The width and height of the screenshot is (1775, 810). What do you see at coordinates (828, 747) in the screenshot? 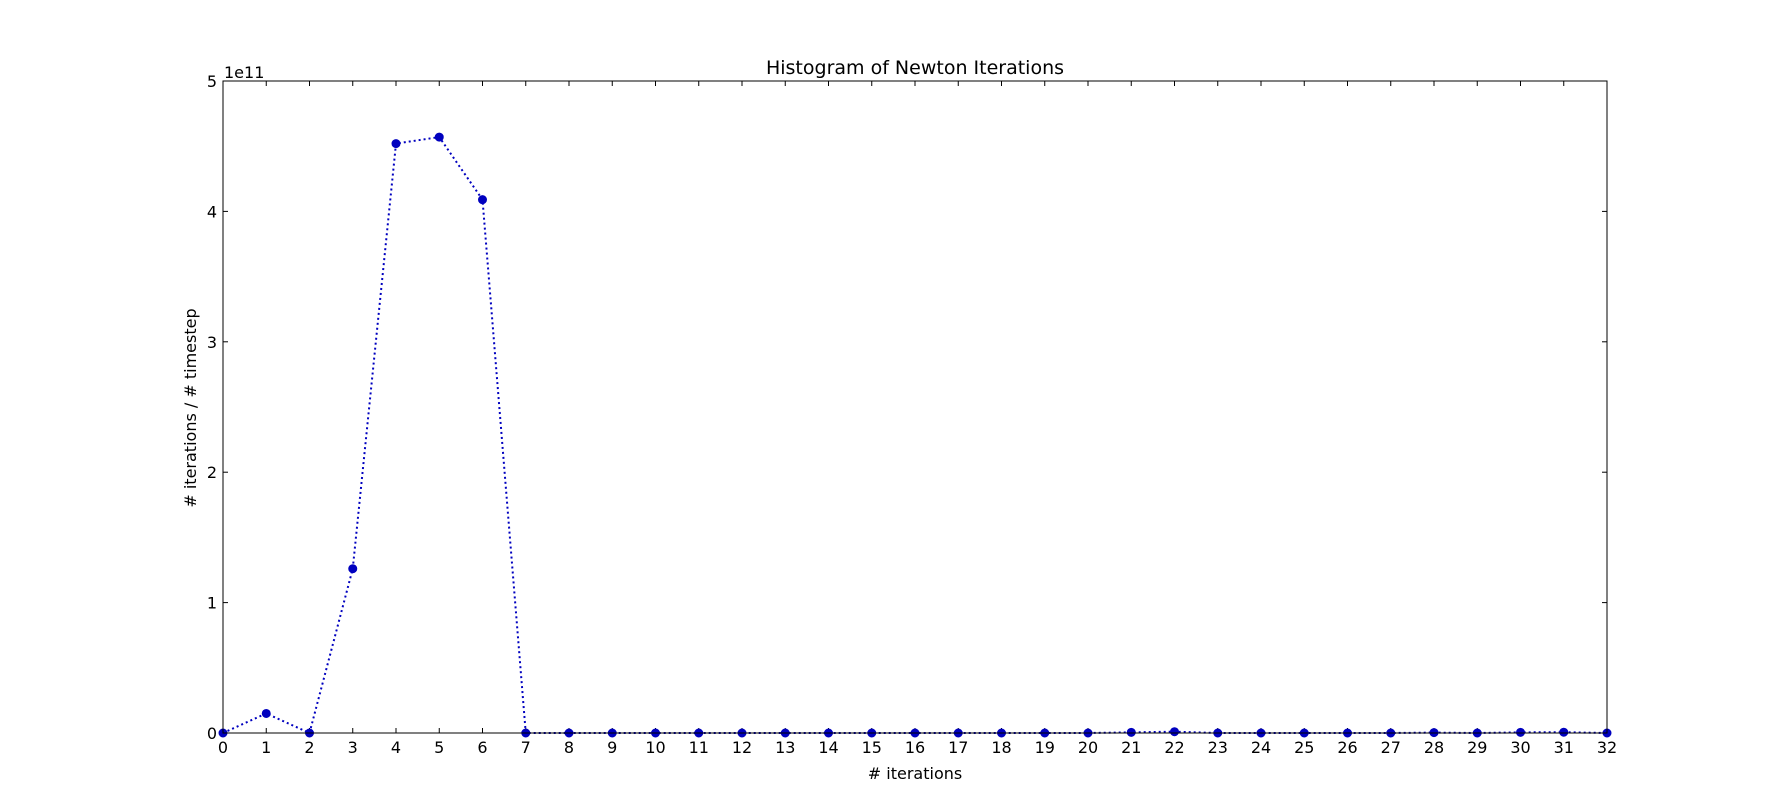
I see `x-tick-label: 14` at bounding box center [828, 747].